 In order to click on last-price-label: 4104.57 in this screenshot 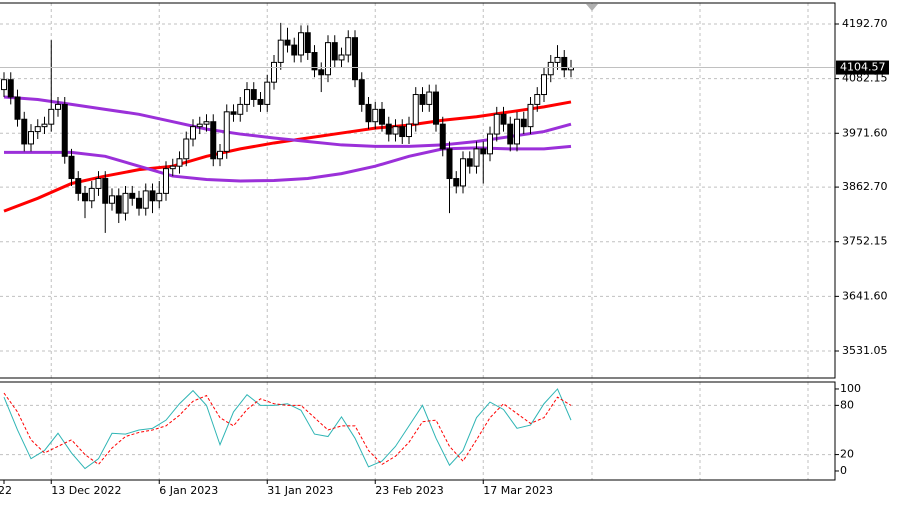, I will do `click(863, 67)`.